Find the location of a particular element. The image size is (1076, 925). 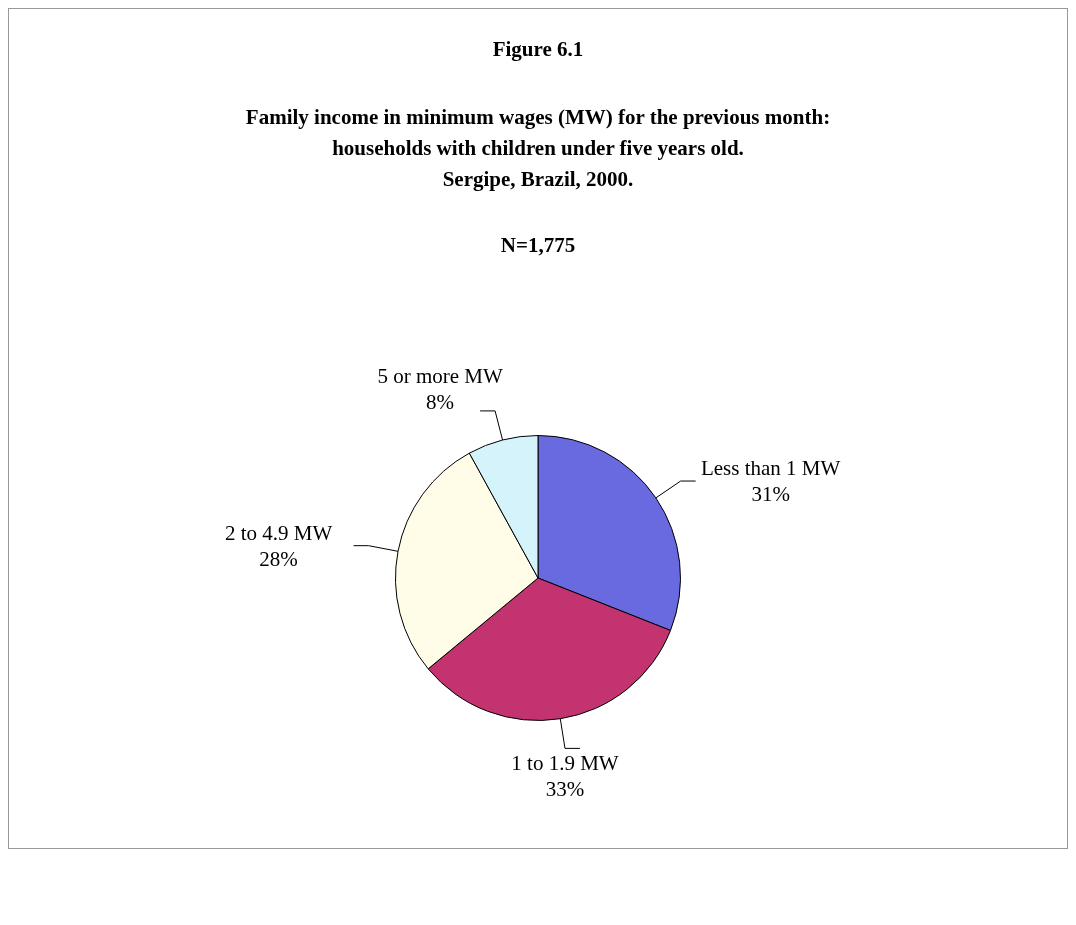

slice-label: 1 to 1.9 MW is located at coordinates (565, 763).